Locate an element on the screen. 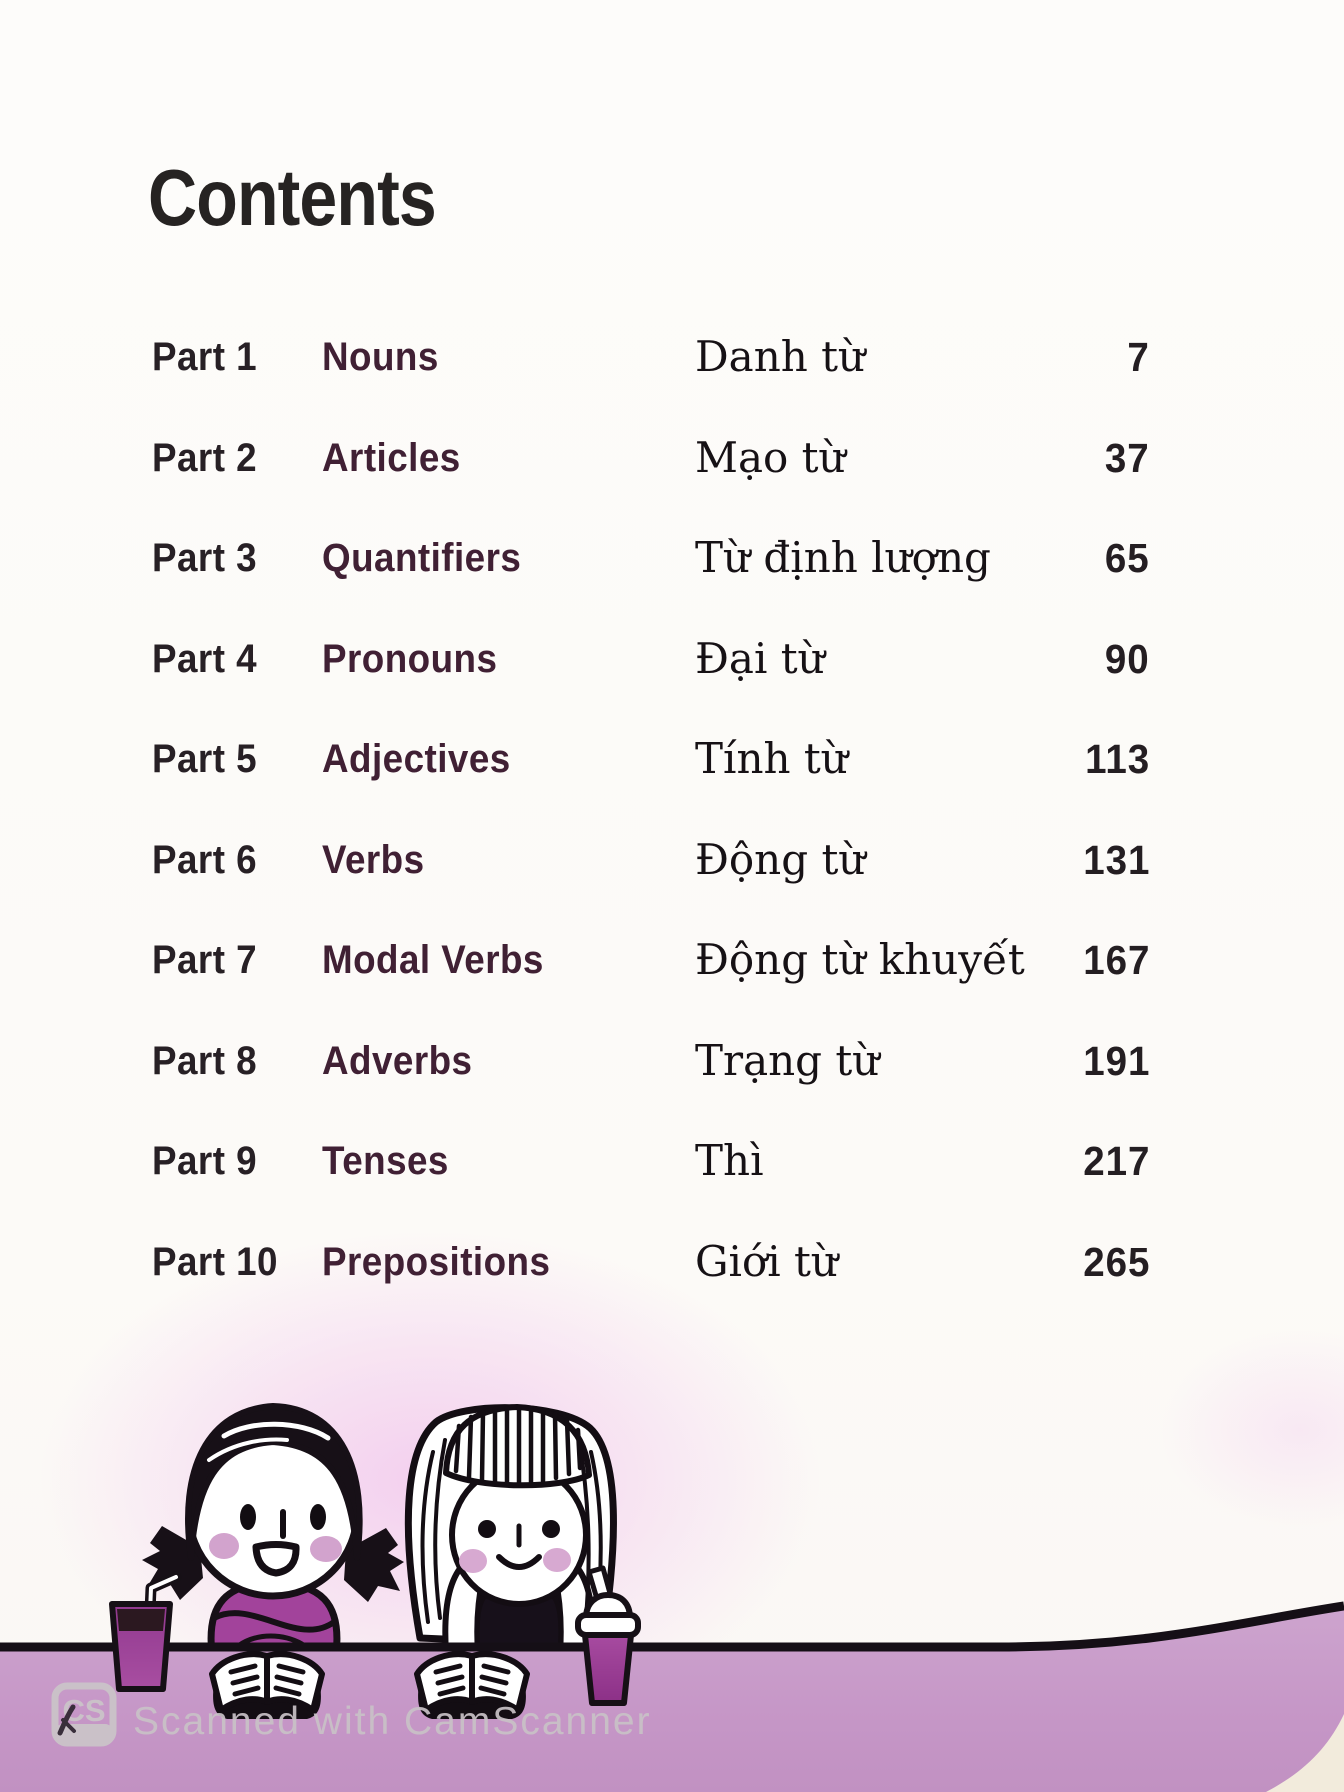 The image size is (1344, 1792). toc-row: Part 4 Pronouns Đại từ 90 is located at coordinates (651, 659).